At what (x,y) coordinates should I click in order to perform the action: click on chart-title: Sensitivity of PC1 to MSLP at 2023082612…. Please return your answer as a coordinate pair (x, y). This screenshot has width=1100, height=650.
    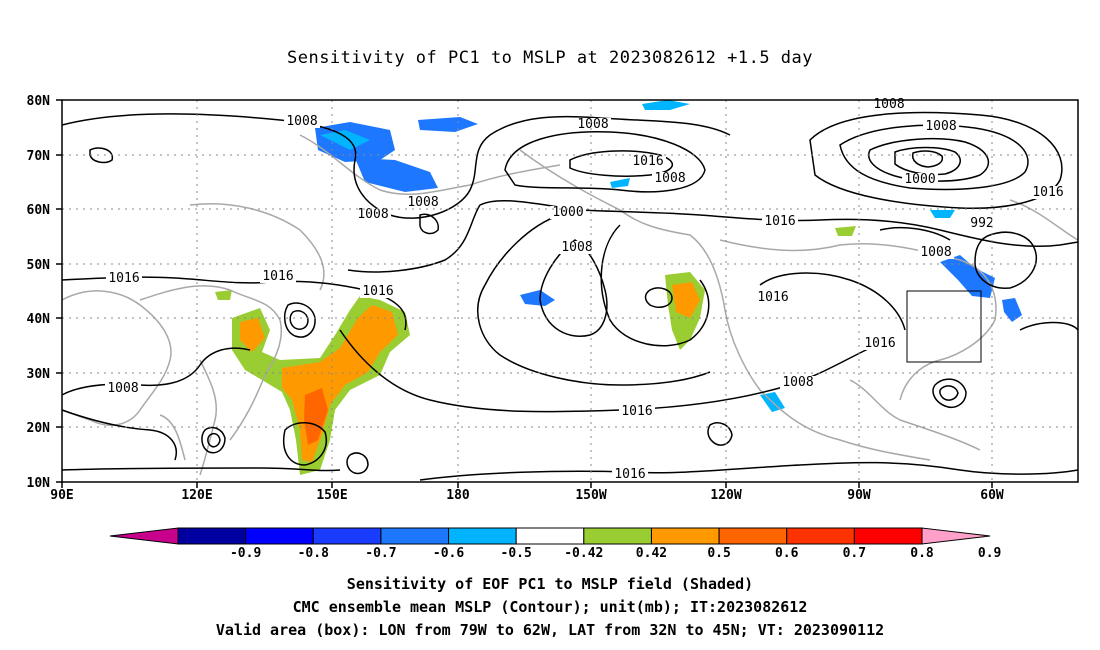
    Looking at the image, I should click on (549, 58).